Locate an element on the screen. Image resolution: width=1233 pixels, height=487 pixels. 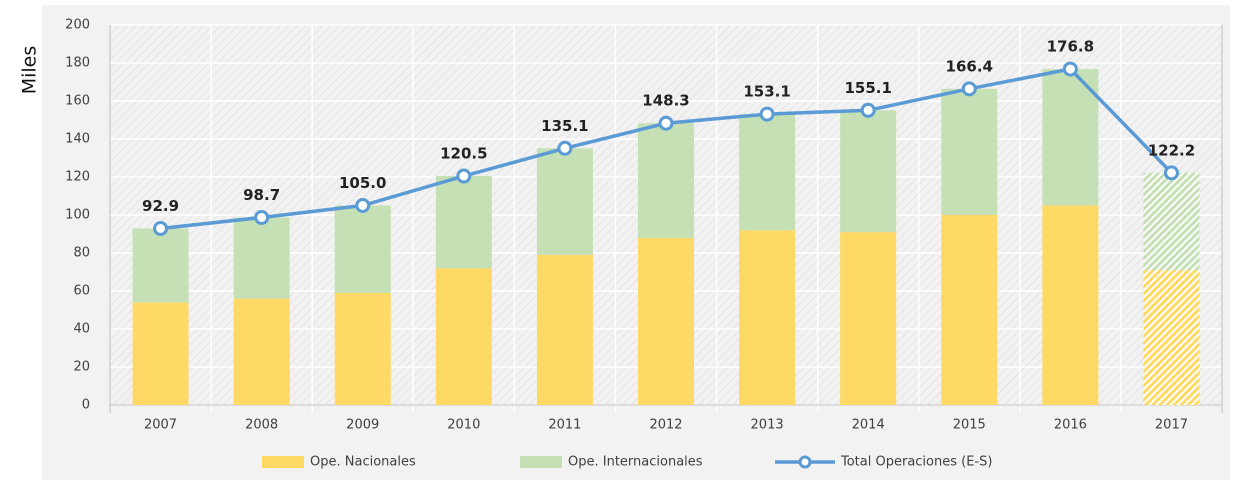
x-tick-label: 2016 is located at coordinates (1070, 425).